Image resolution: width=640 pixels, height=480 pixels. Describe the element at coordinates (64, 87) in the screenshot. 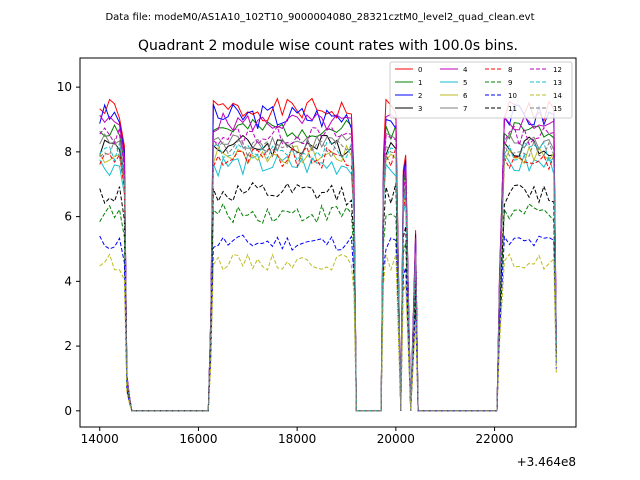

I see `y-tick-label: 10` at that location.